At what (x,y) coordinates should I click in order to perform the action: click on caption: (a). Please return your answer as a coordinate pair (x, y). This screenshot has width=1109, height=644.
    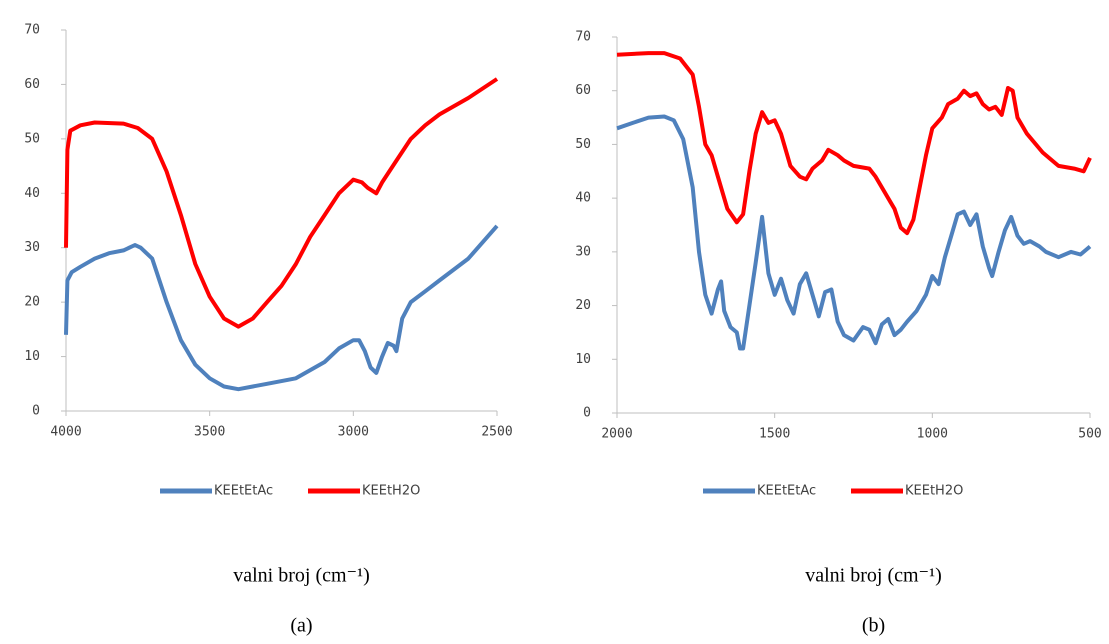
    Looking at the image, I should click on (301, 626).